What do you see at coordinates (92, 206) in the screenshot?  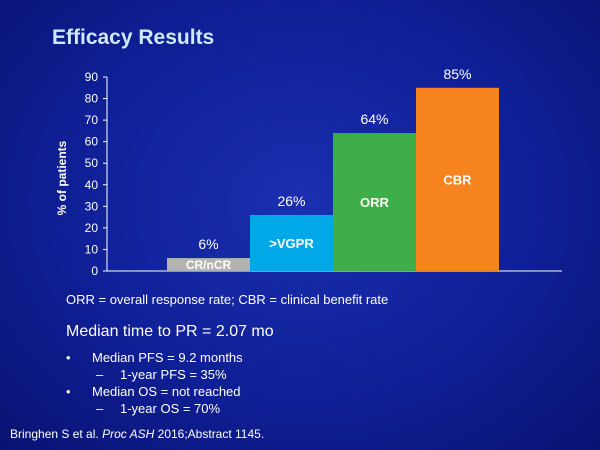 I see `y-tick-label: 30` at bounding box center [92, 206].